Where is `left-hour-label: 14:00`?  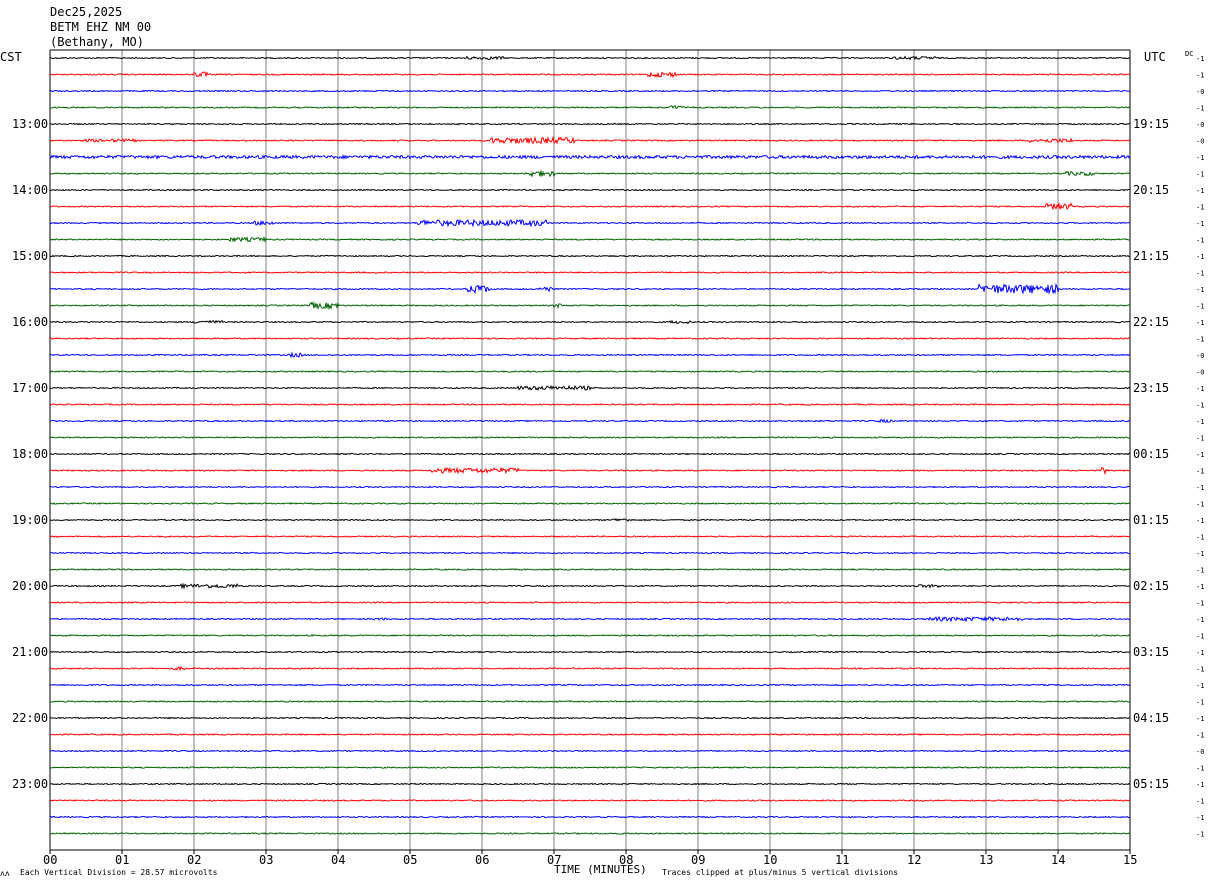
left-hour-label: 14:00 is located at coordinates (30, 190).